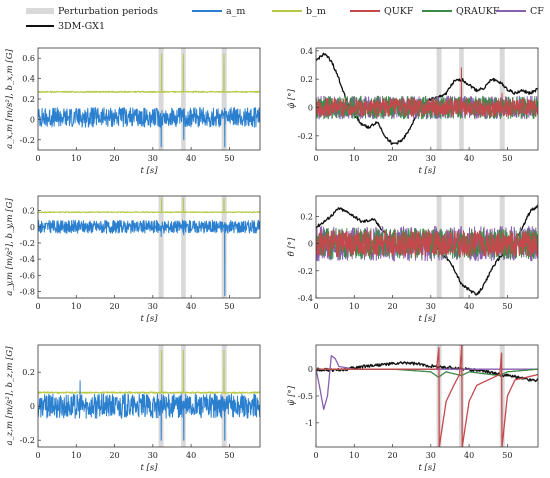 The image size is (550, 478). What do you see at coordinates (32, 406) in the screenshot?
I see `y-tick-label-az-1: 0` at bounding box center [32, 406].